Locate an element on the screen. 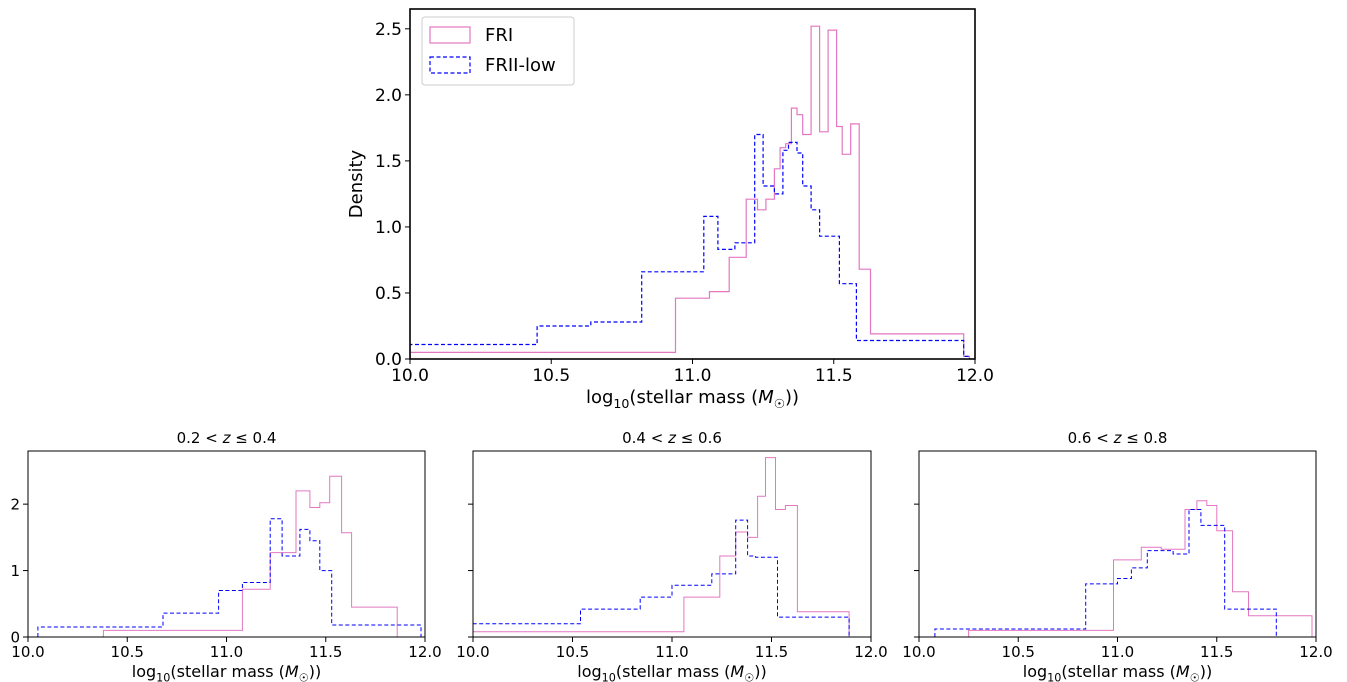 The image size is (1347, 682). y-tick-label: 1 is located at coordinates (15, 571).